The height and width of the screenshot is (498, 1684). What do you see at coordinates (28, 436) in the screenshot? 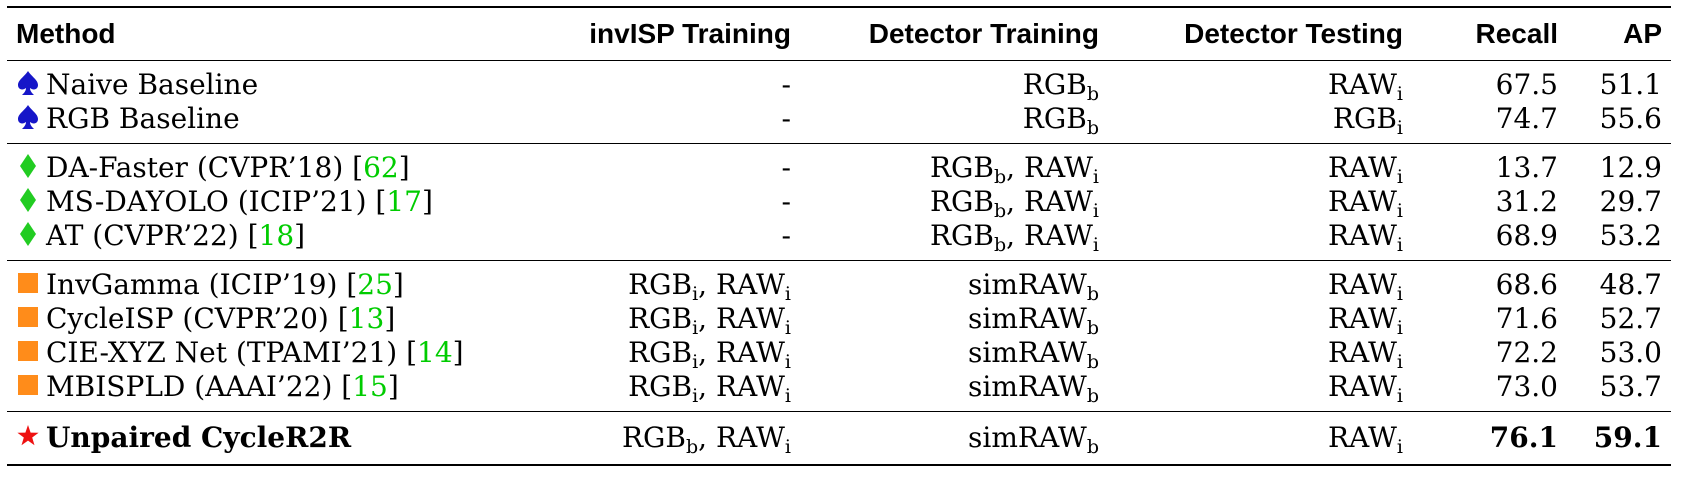
I see `star-icon` at bounding box center [28, 436].